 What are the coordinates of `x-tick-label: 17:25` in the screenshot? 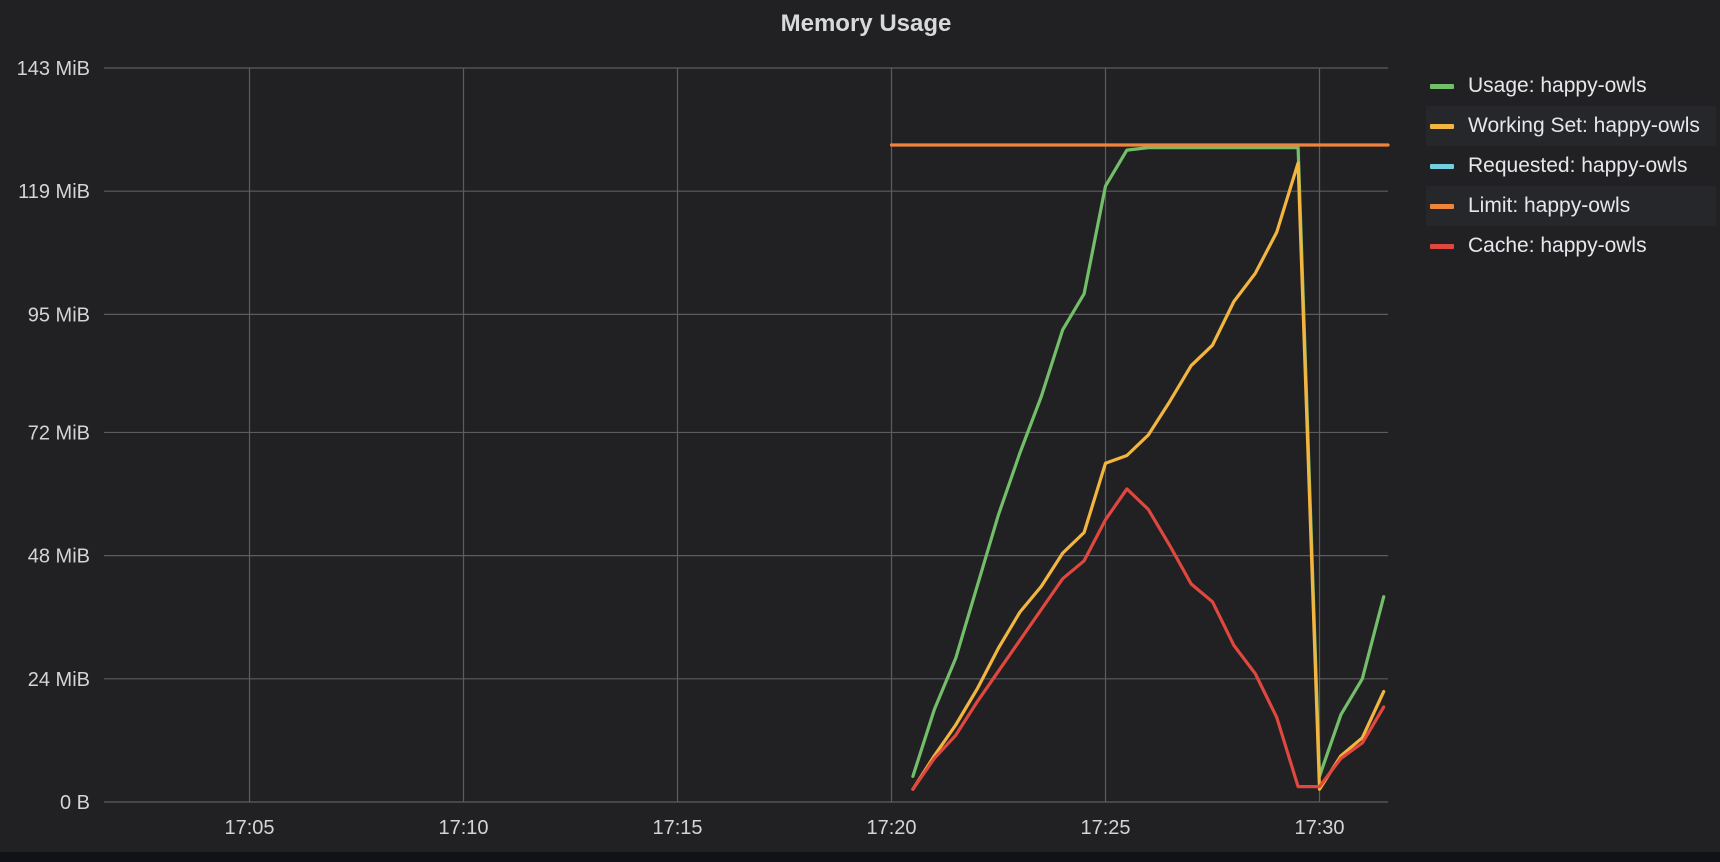 It's located at (1105, 828).